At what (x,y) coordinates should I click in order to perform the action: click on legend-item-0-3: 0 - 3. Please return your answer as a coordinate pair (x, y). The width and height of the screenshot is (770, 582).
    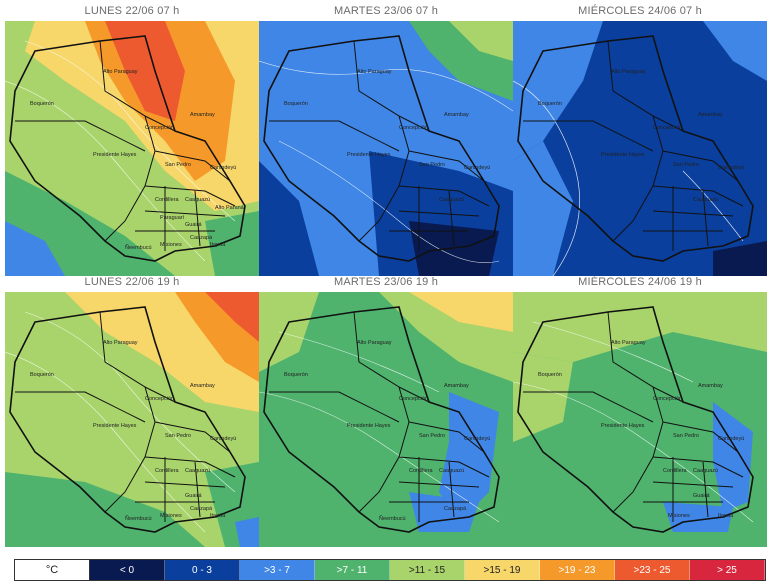
    Looking at the image, I should click on (202, 570).